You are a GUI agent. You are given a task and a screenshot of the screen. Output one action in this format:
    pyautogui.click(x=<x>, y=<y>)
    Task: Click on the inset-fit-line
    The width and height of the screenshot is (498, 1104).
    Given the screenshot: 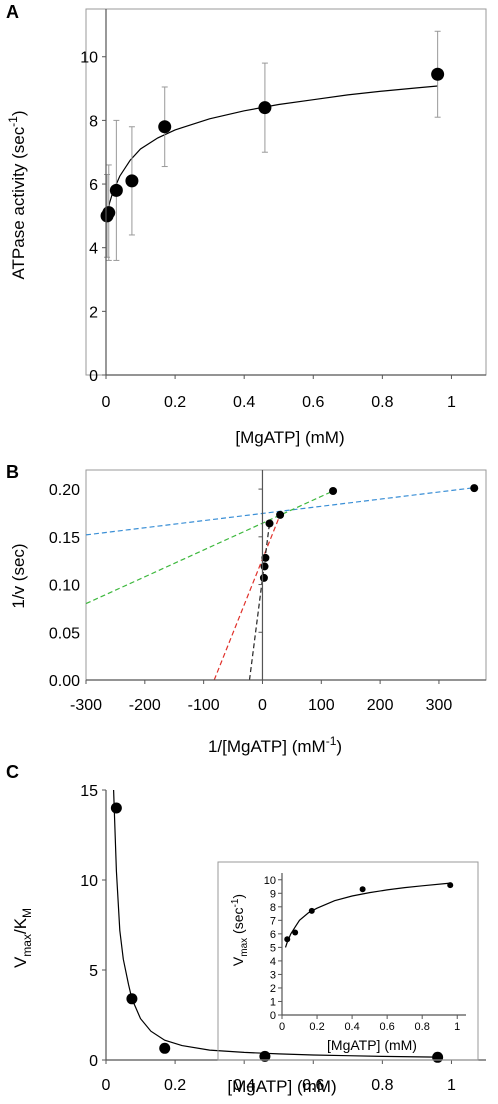 What is the action you would take?
    pyautogui.click(x=367, y=915)
    